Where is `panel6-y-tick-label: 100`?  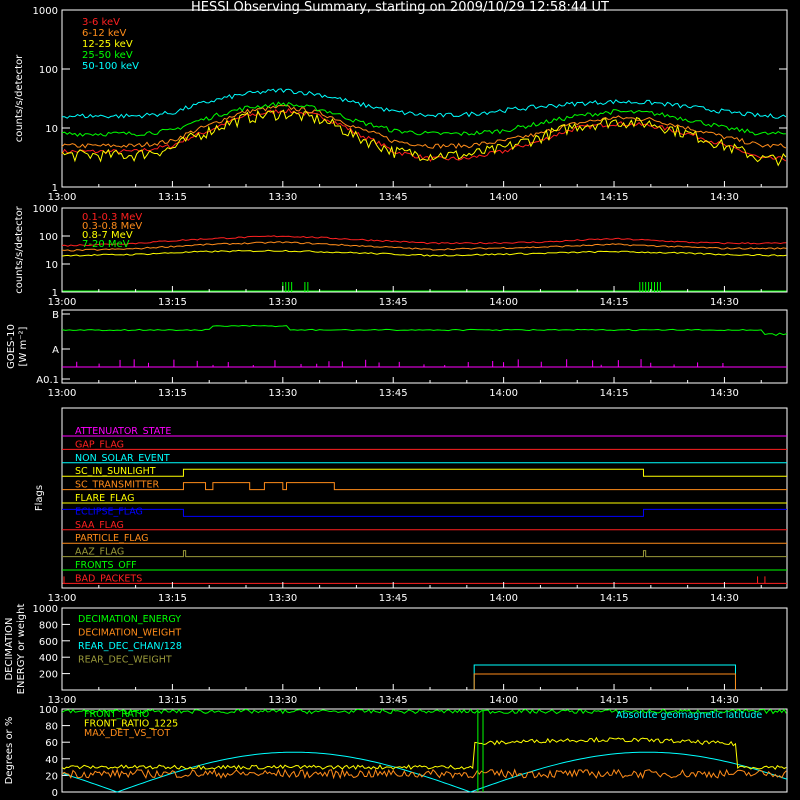
panel6-y-tick-label: 100 is located at coordinates (48, 710).